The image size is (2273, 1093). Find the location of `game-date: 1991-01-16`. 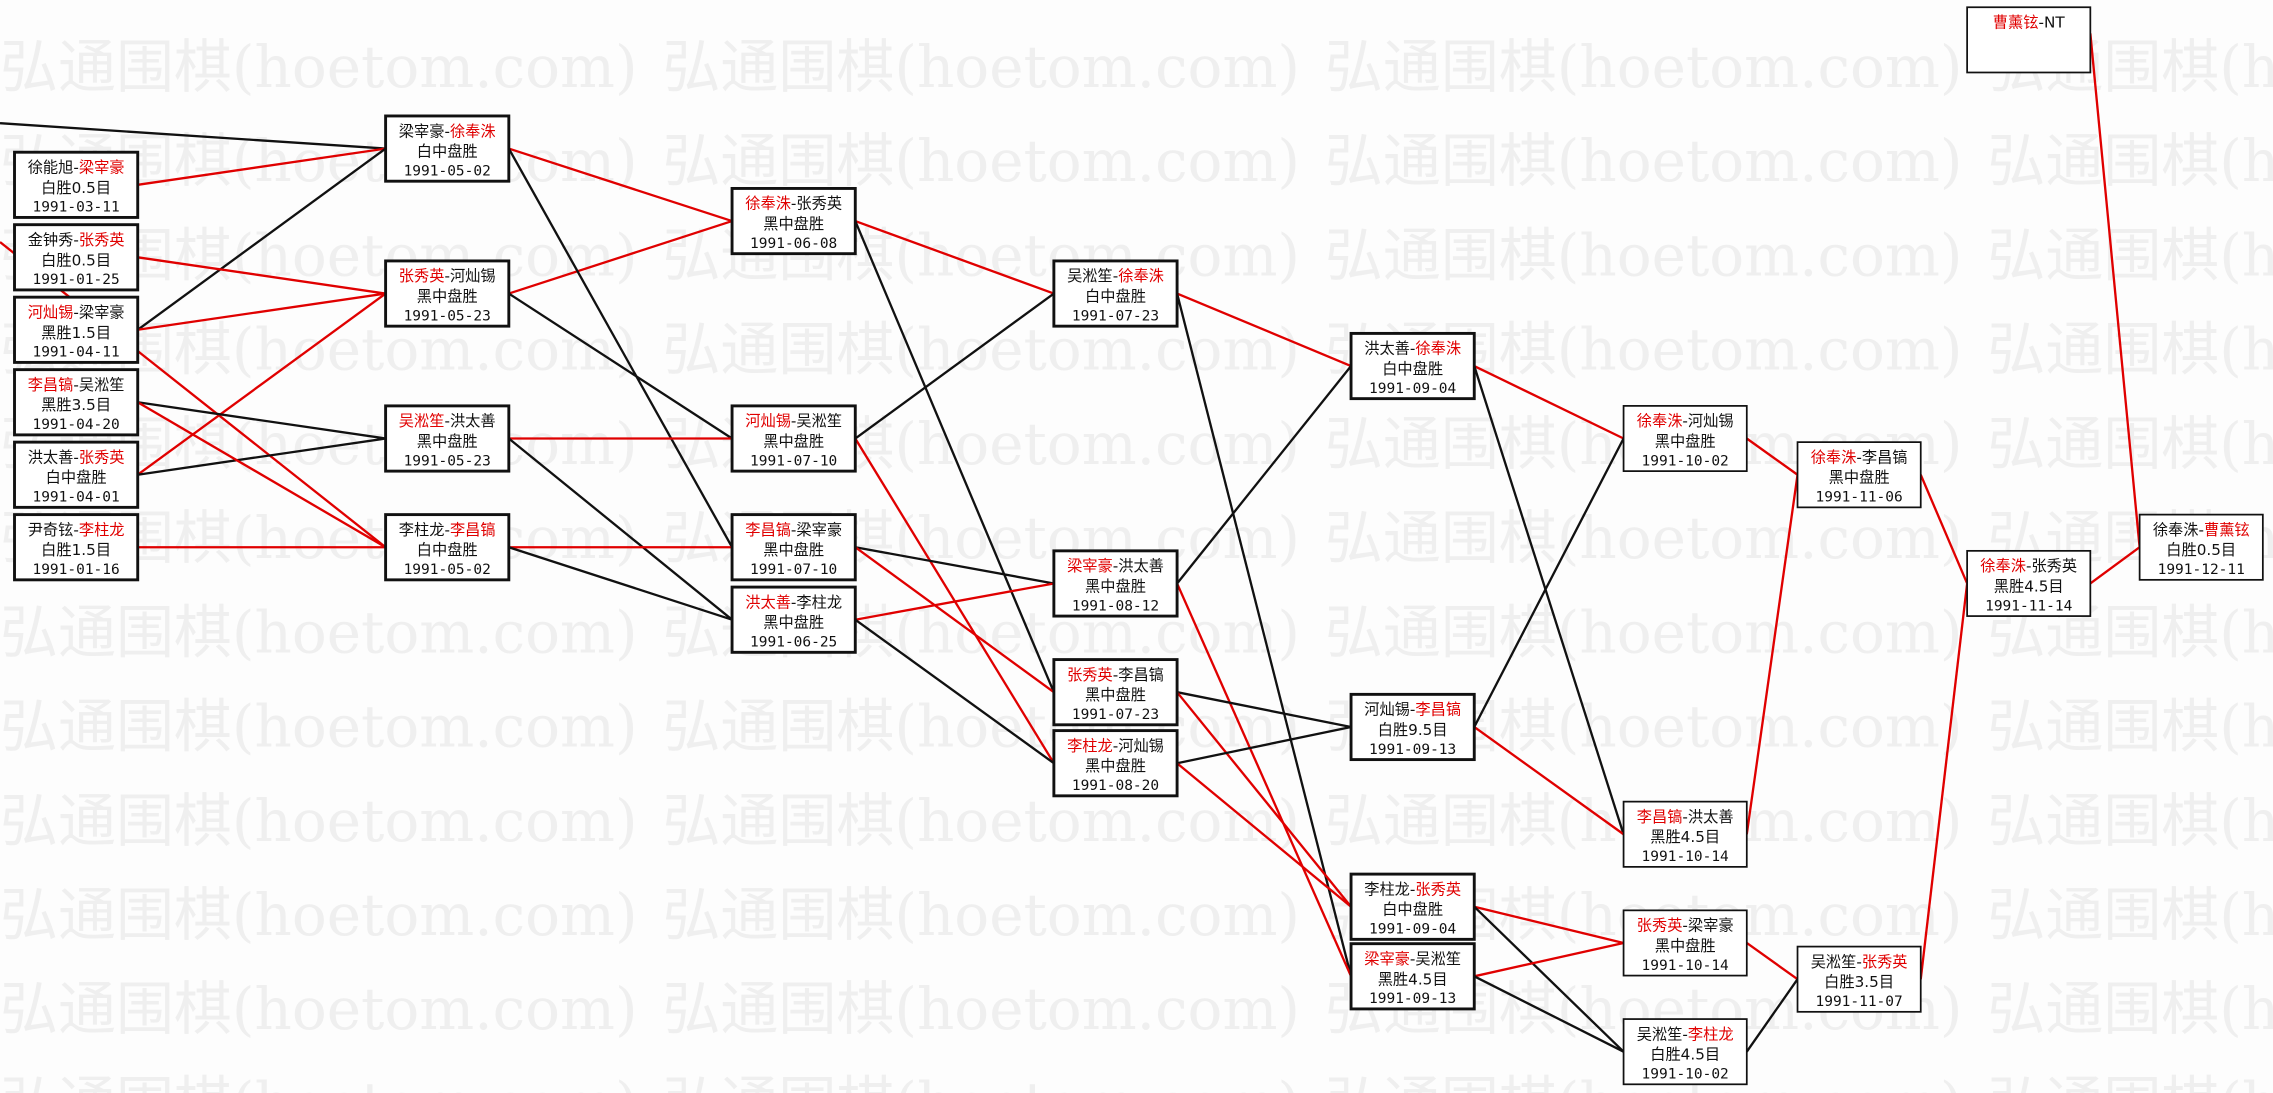

game-date: 1991-01-16 is located at coordinates (76, 570).